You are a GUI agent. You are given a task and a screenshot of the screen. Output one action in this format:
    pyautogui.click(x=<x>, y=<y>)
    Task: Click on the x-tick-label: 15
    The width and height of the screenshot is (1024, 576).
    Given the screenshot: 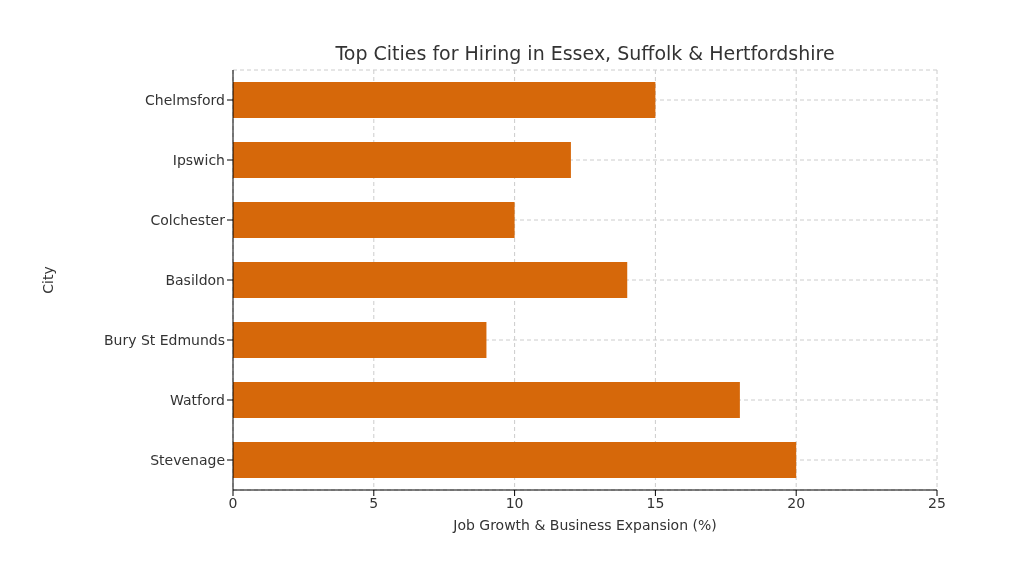 What is the action you would take?
    pyautogui.click(x=655, y=502)
    